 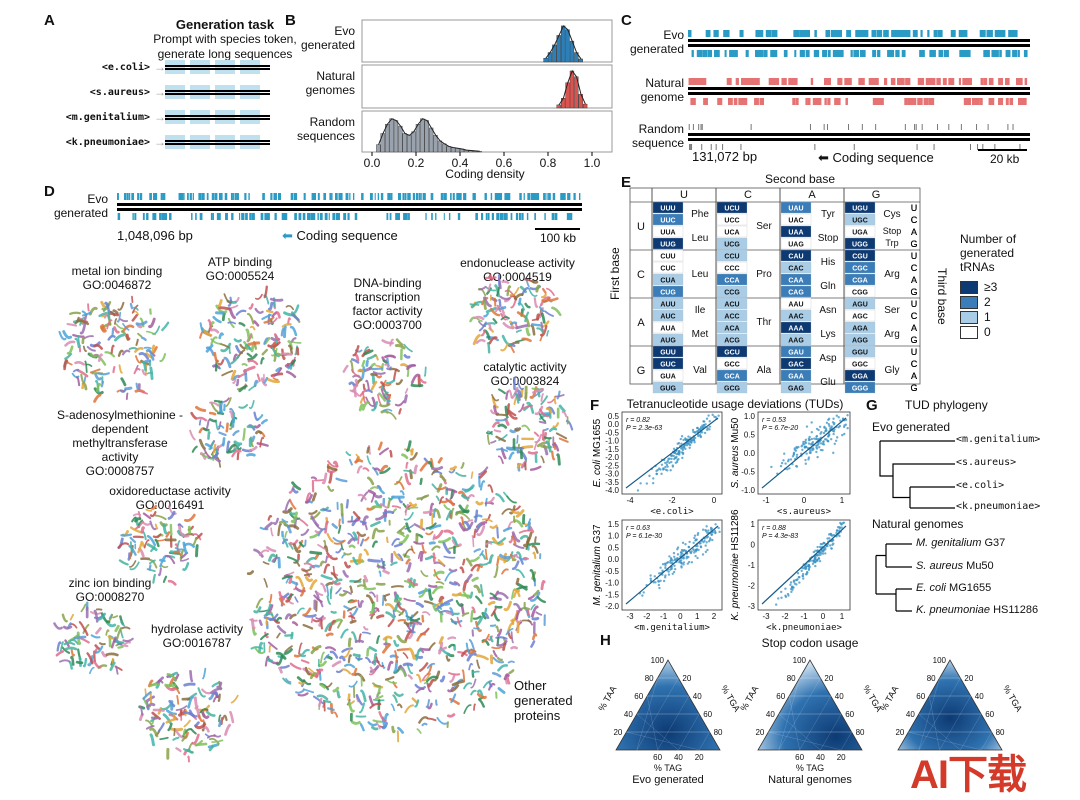 I want to click on panel-c-row-label: sequence, so click(x=658, y=143).